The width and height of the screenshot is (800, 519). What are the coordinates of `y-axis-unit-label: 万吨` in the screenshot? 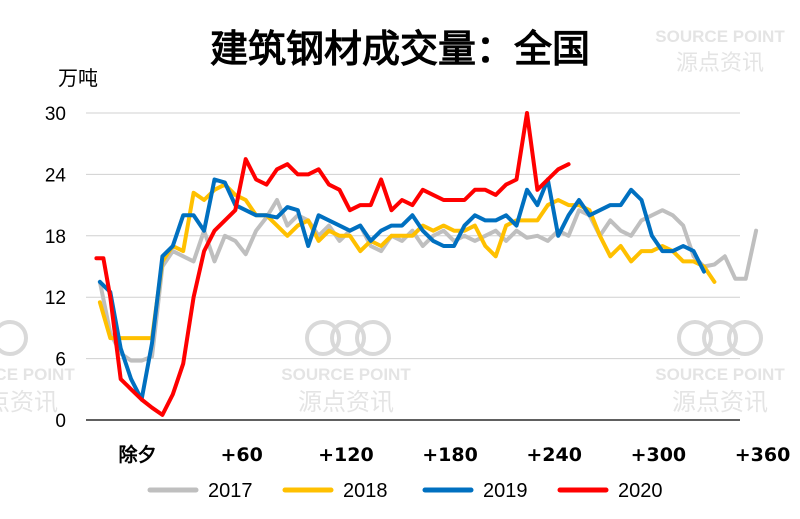 It's located at (78, 78).